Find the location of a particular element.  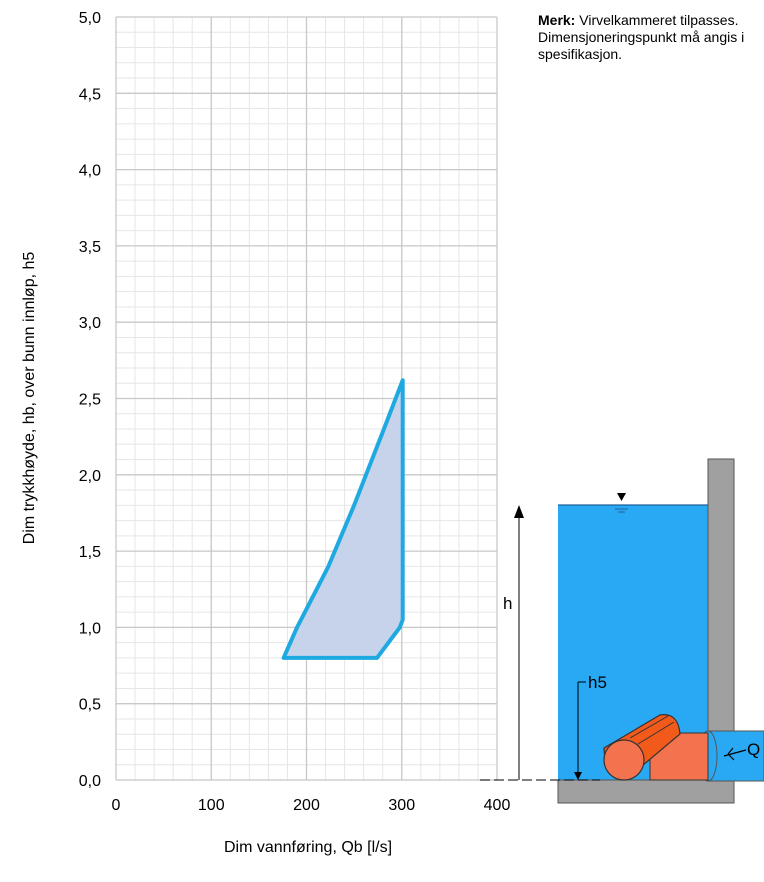

floor is located at coordinates (646, 791).